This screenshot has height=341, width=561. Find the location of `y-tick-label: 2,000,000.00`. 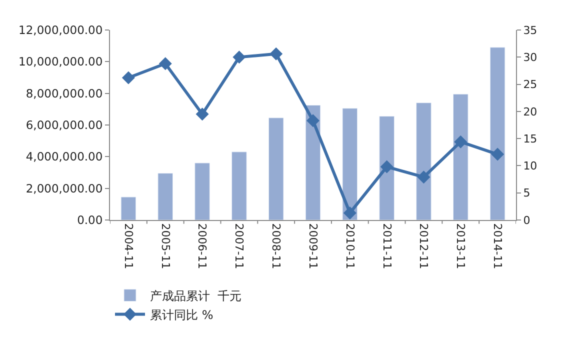

y-tick-label: 2,000,000.00 is located at coordinates (64, 188).